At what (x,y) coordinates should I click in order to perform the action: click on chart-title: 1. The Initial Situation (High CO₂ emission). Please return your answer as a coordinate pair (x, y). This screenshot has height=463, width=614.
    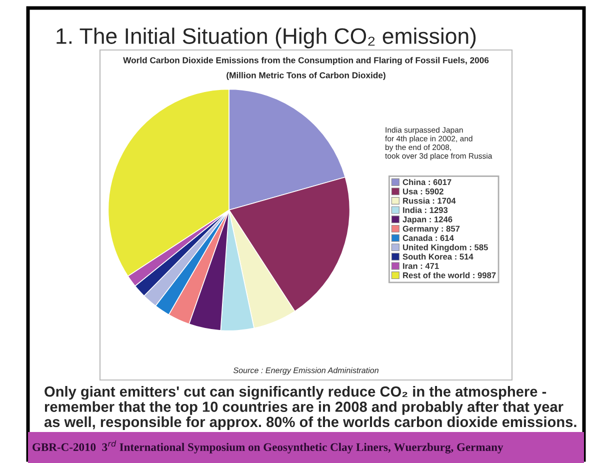
    Looking at the image, I should click on (266, 38).